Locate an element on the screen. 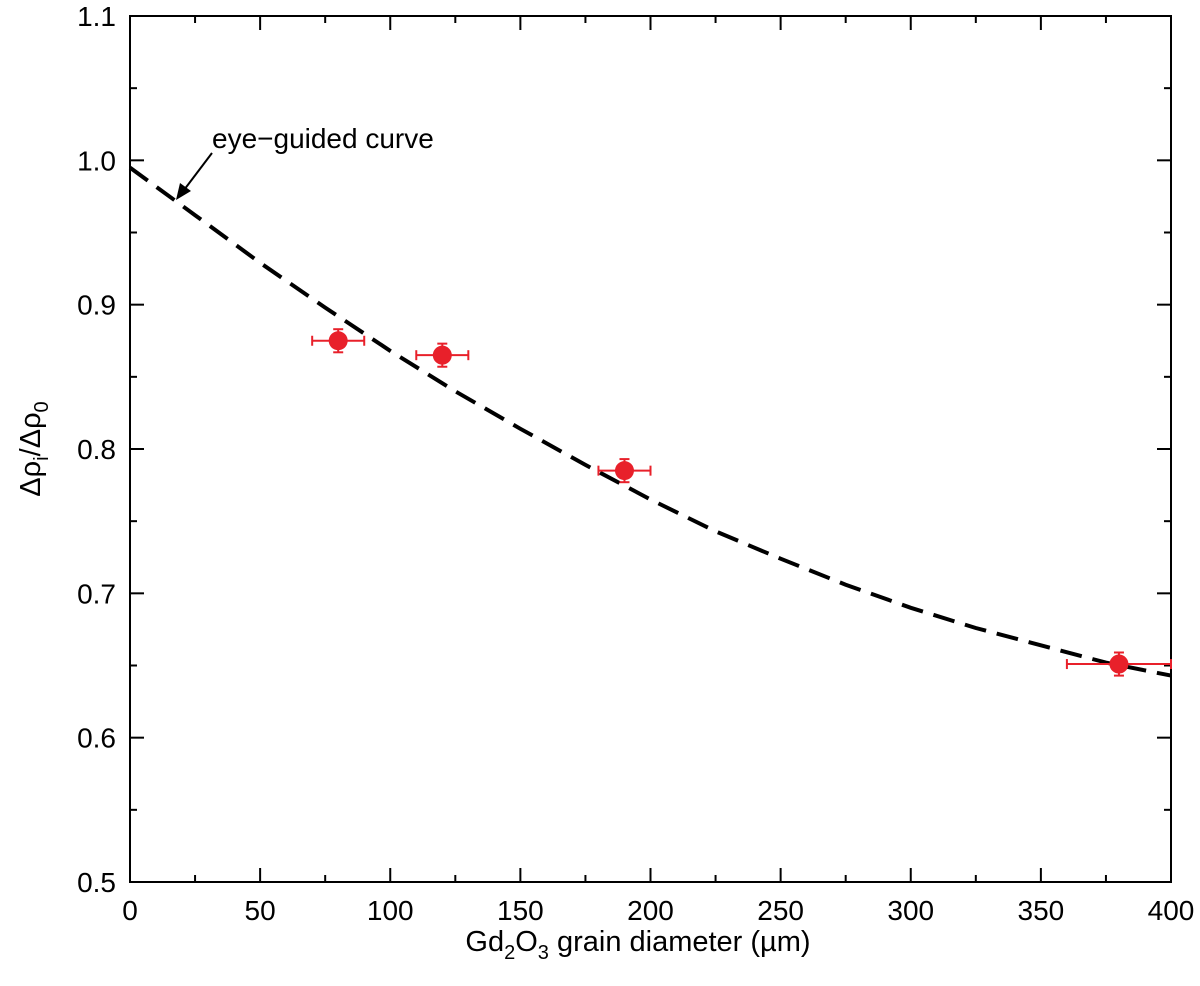 The width and height of the screenshot is (1200, 986). y-tick-labels: 0.5 0.6 0.7 0.8 0.9 1.0 1.1 is located at coordinates (96, 449).